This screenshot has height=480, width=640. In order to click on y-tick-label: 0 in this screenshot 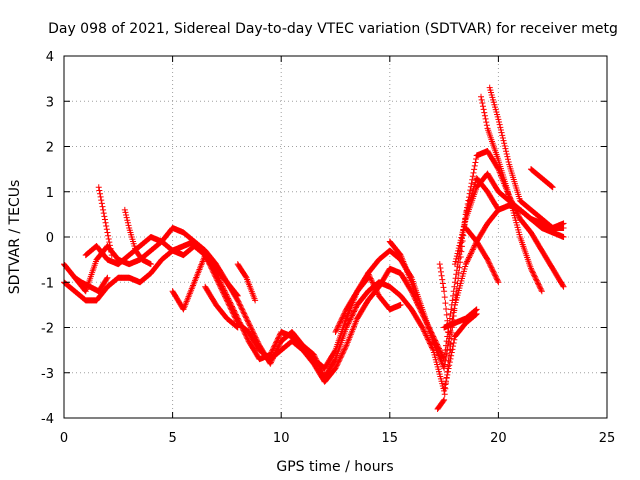, I will do `click(50, 238)`.